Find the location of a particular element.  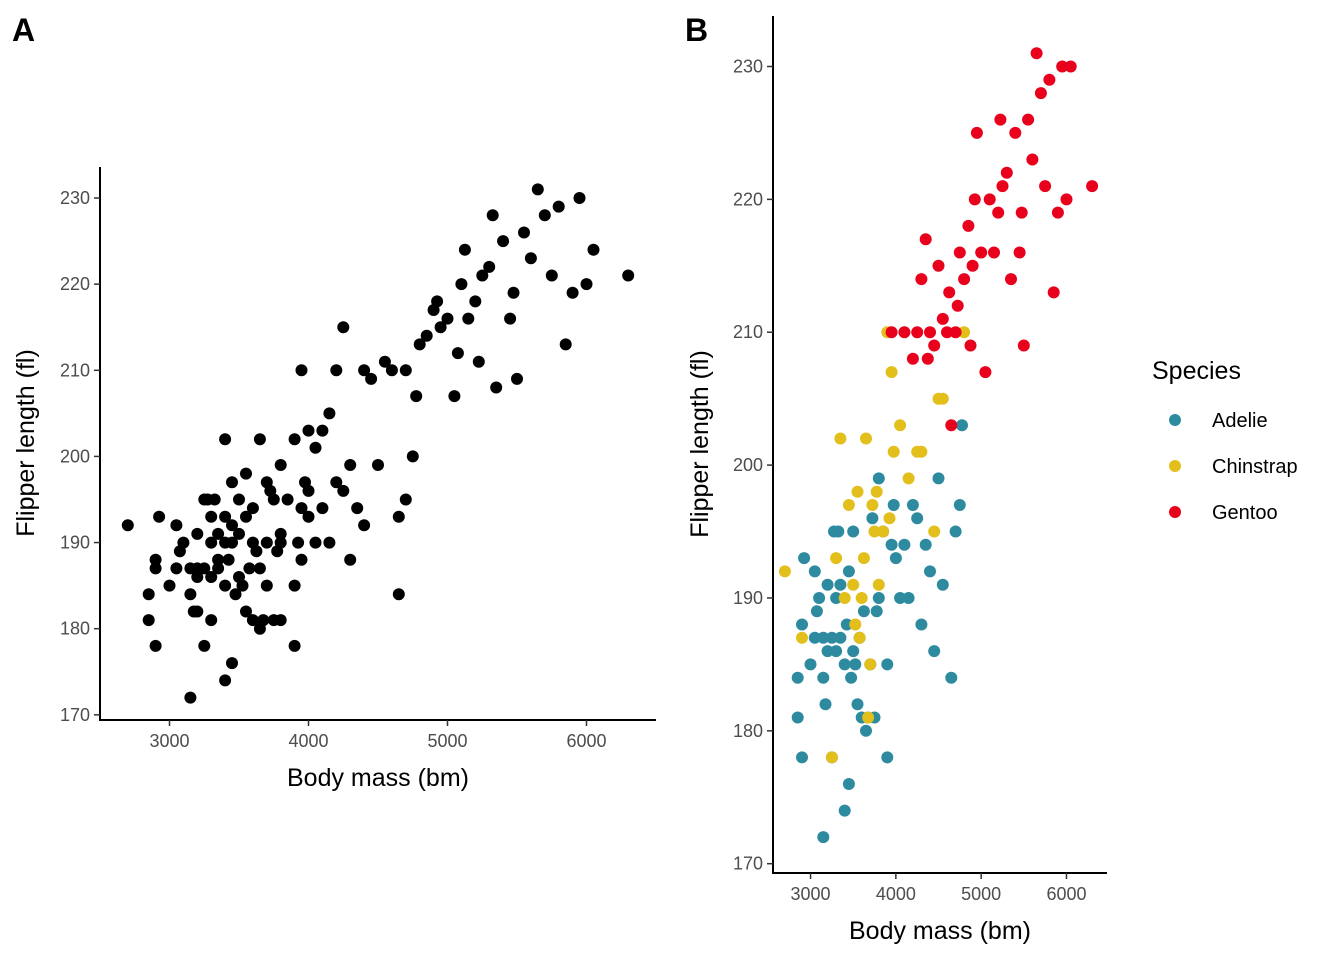

panel-a-x-axis-title: Body mass (bm) is located at coordinates (378, 778).